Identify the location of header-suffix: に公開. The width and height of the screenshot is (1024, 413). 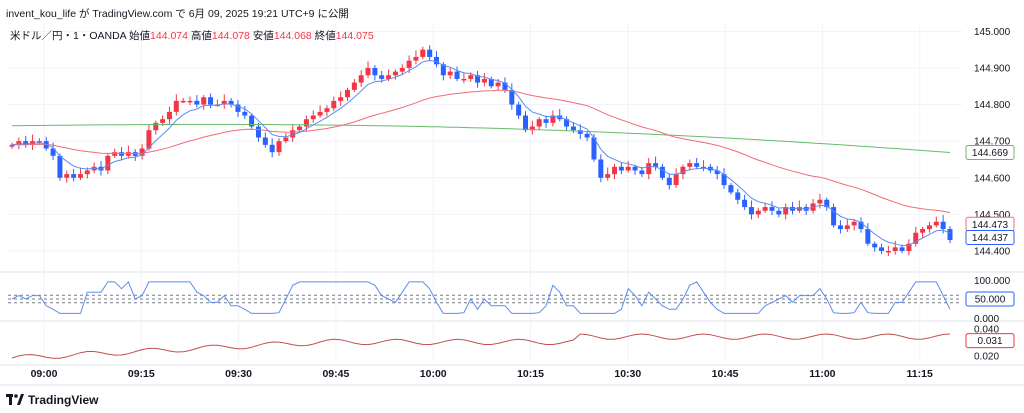
(333, 14).